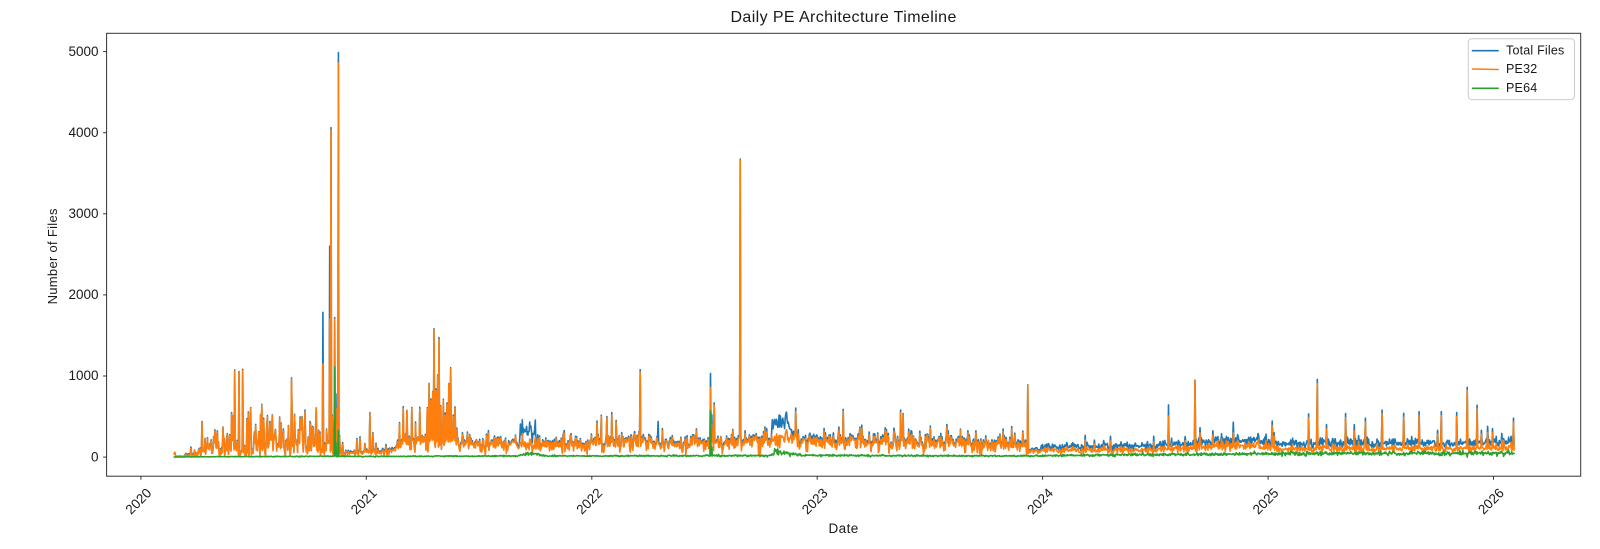 Image resolution: width=1600 pixels, height=549 pixels. Describe the element at coordinates (1535, 51) in the screenshot. I see `svg-text: Total Files` at that location.